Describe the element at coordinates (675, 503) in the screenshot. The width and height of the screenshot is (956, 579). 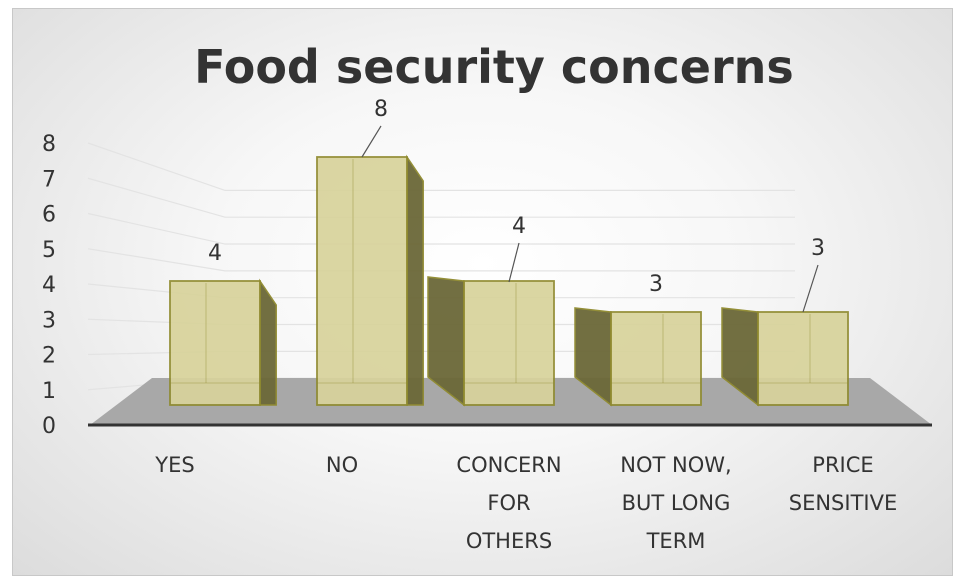
I see `category-label: NOT NOW, BUT LONG TERM` at that location.